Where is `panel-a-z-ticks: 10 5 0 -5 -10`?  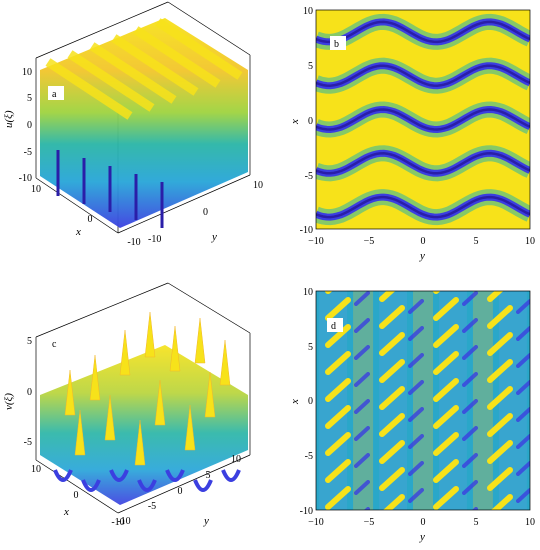
panel-a-z-ticks: 10 5 0 -5 -10 is located at coordinates (25, 125).